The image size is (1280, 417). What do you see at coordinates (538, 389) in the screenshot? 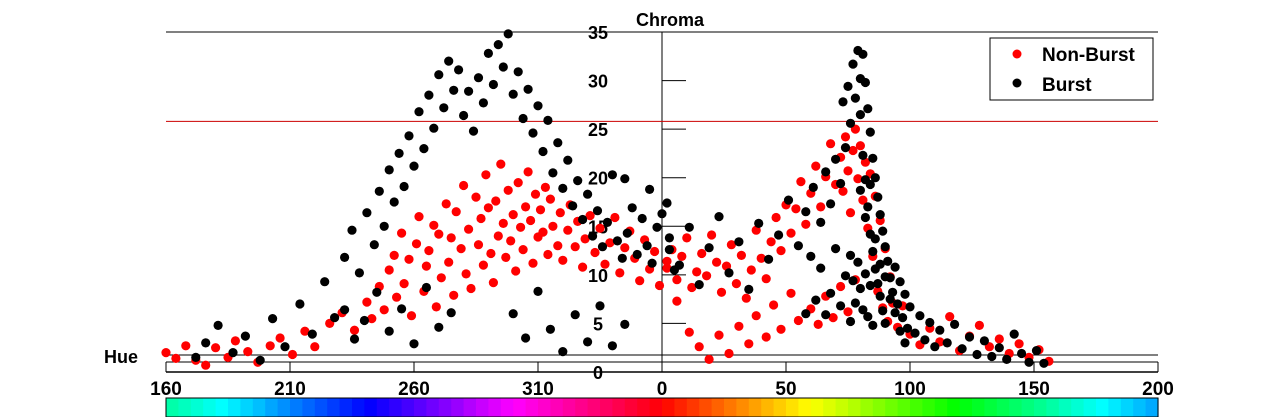
I see `x-tick-label: 310` at bounding box center [538, 389].